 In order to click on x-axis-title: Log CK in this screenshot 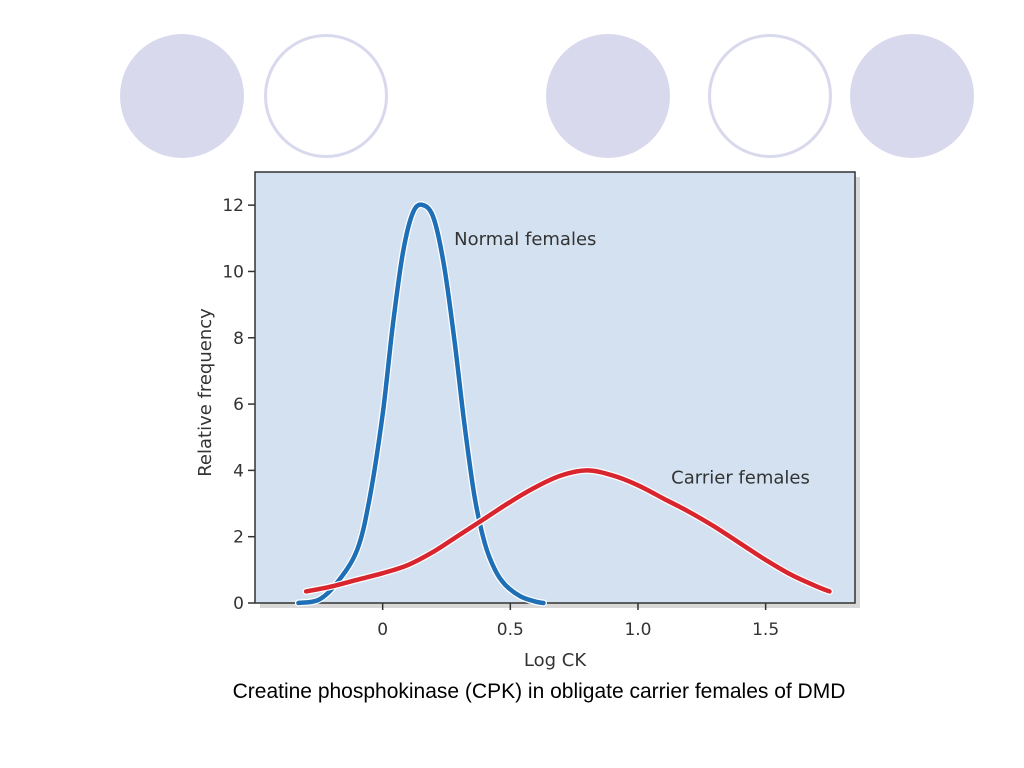, I will do `click(555, 660)`.